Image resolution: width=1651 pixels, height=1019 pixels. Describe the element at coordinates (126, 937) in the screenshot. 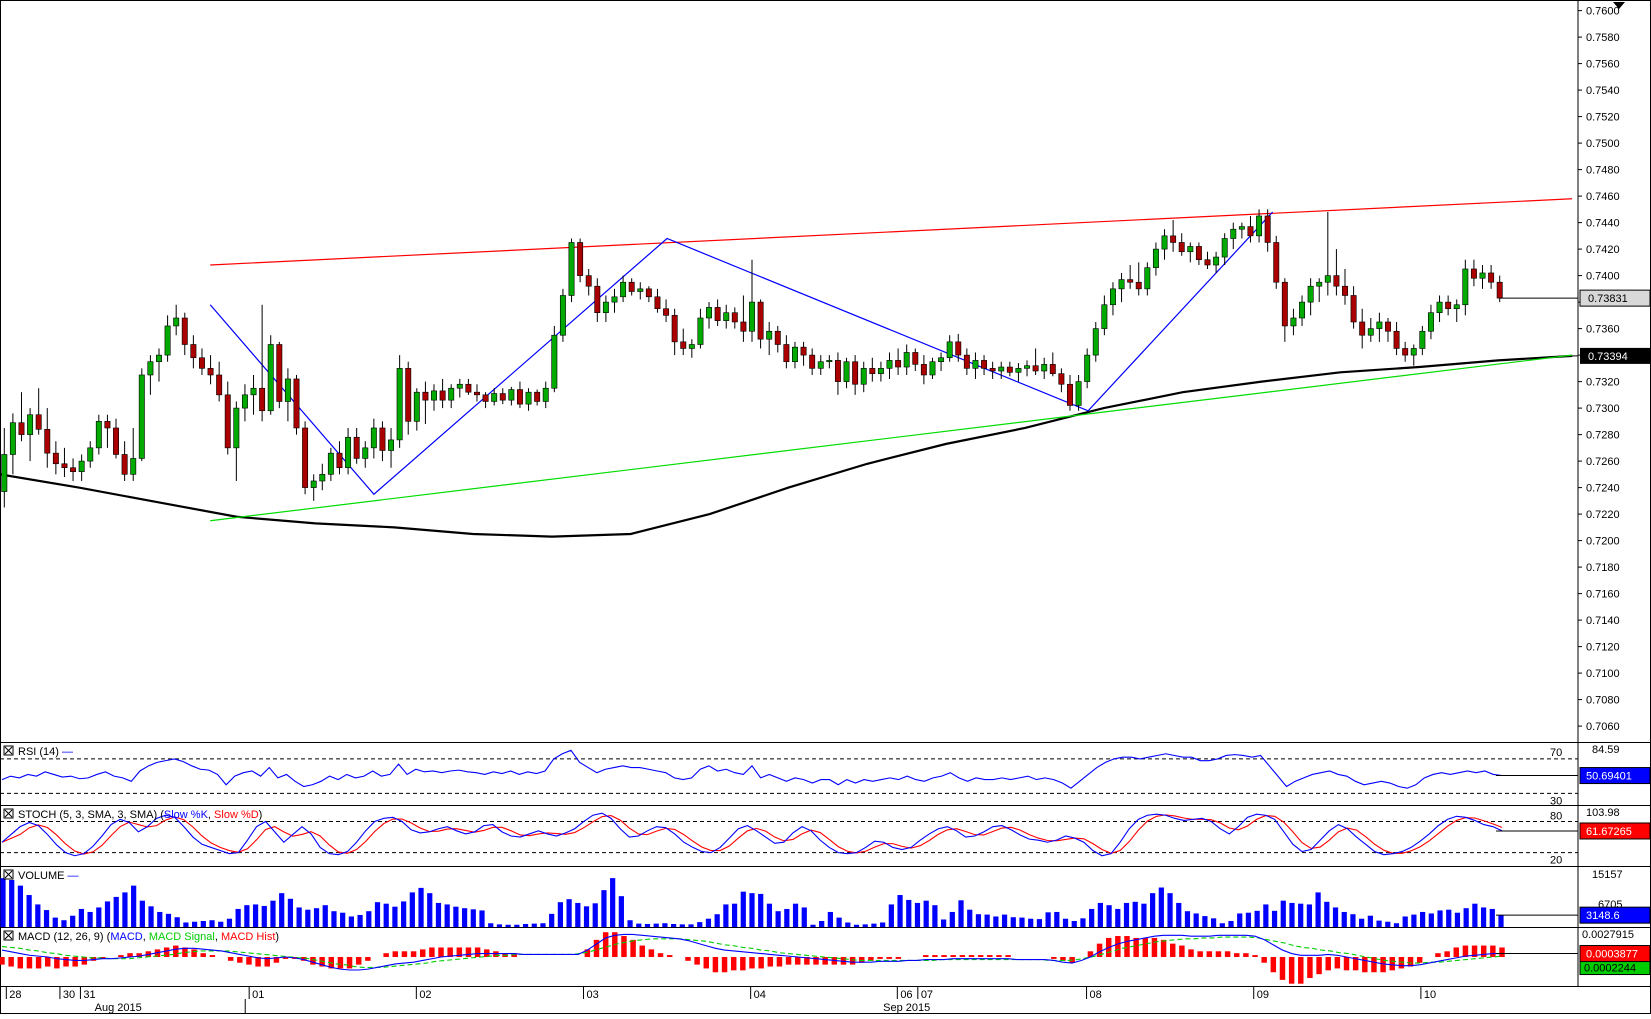

I see `macd-legend: MACD` at that location.